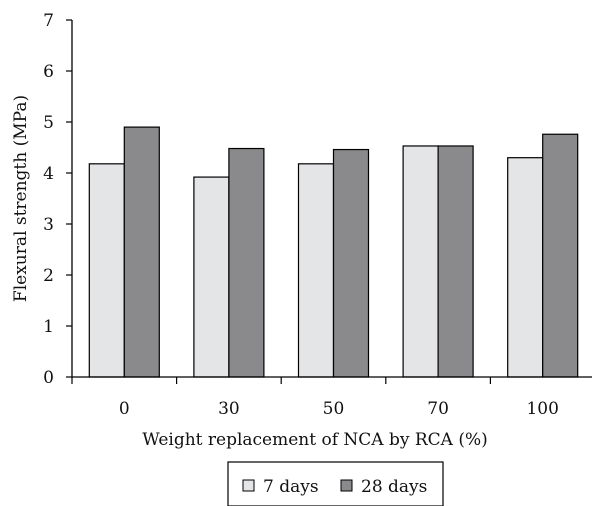  What do you see at coordinates (315, 440) in the screenshot?
I see `x-axis-title: Weight replacement of NCA by RCA (%)` at bounding box center [315, 440].